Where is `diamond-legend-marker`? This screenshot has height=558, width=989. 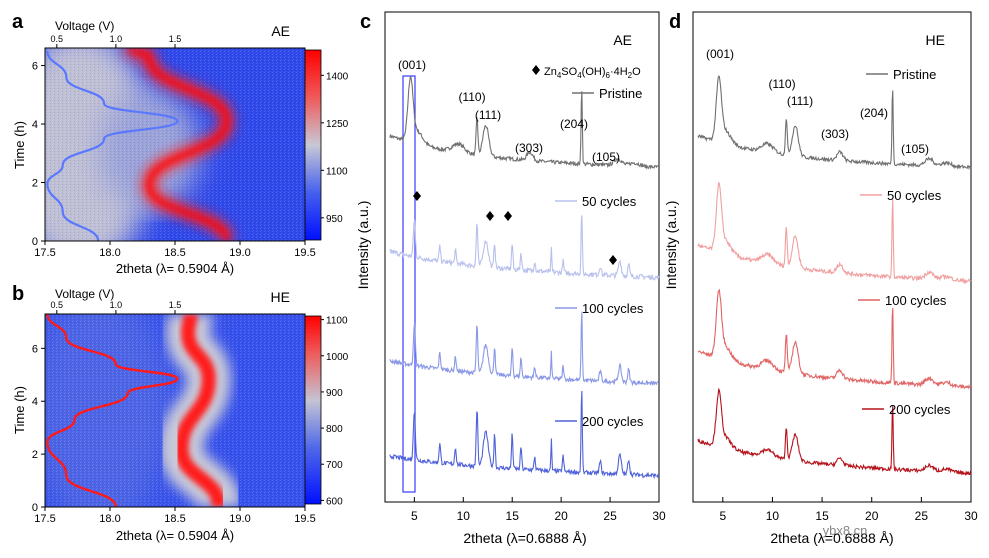
diamond-legend-marker is located at coordinates (536, 70).